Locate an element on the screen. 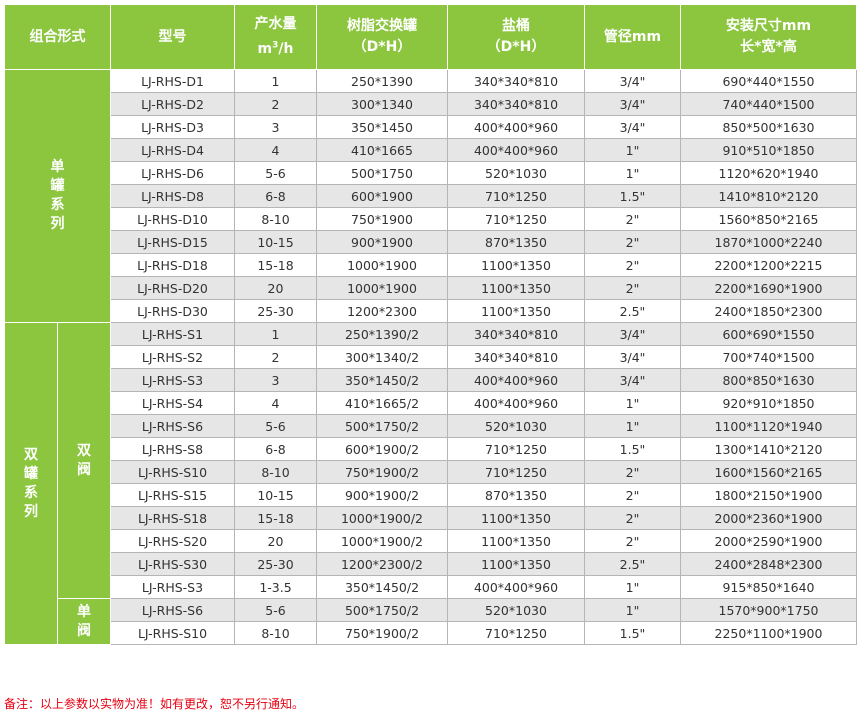 The width and height of the screenshot is (860, 723). cell-model: LJ-RHS-S6 is located at coordinates (172, 610).